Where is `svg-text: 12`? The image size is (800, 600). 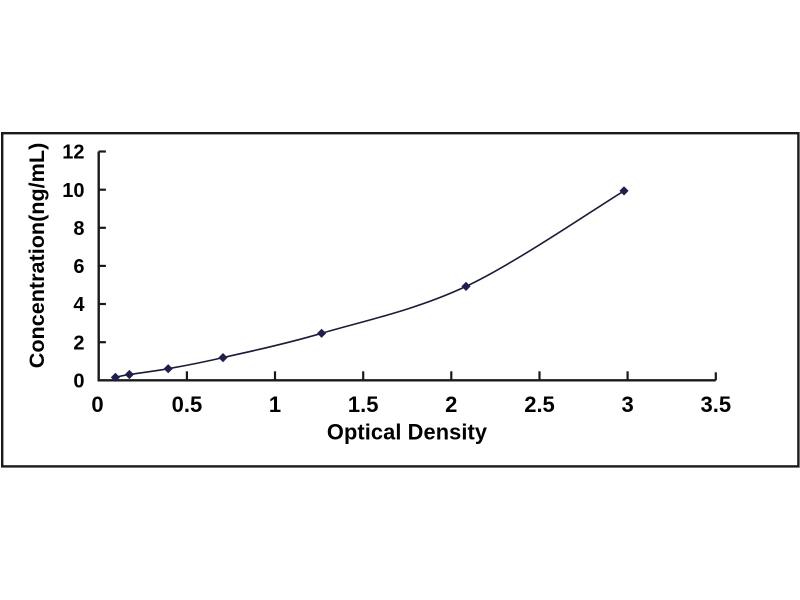 svg-text: 12 is located at coordinates (73, 153).